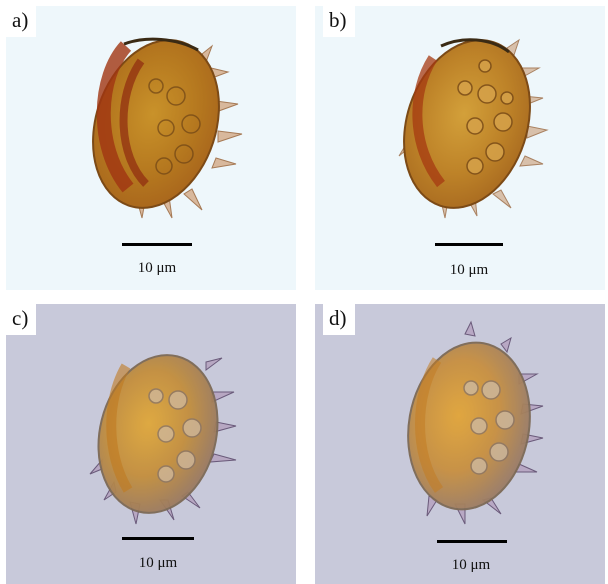  I want to click on scale-bar-d, so click(472, 541).